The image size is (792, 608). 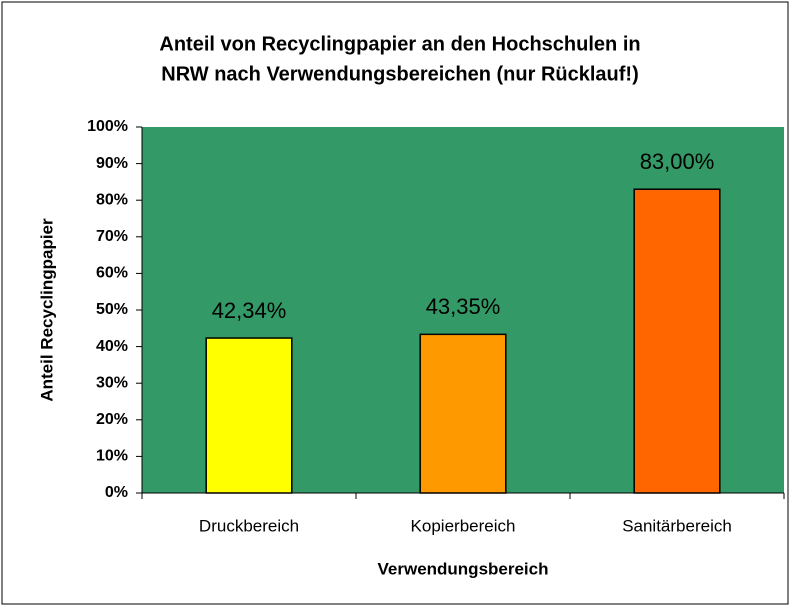 What do you see at coordinates (463, 525) in the screenshot?
I see `x-tick-label: Kopierbereich` at bounding box center [463, 525].